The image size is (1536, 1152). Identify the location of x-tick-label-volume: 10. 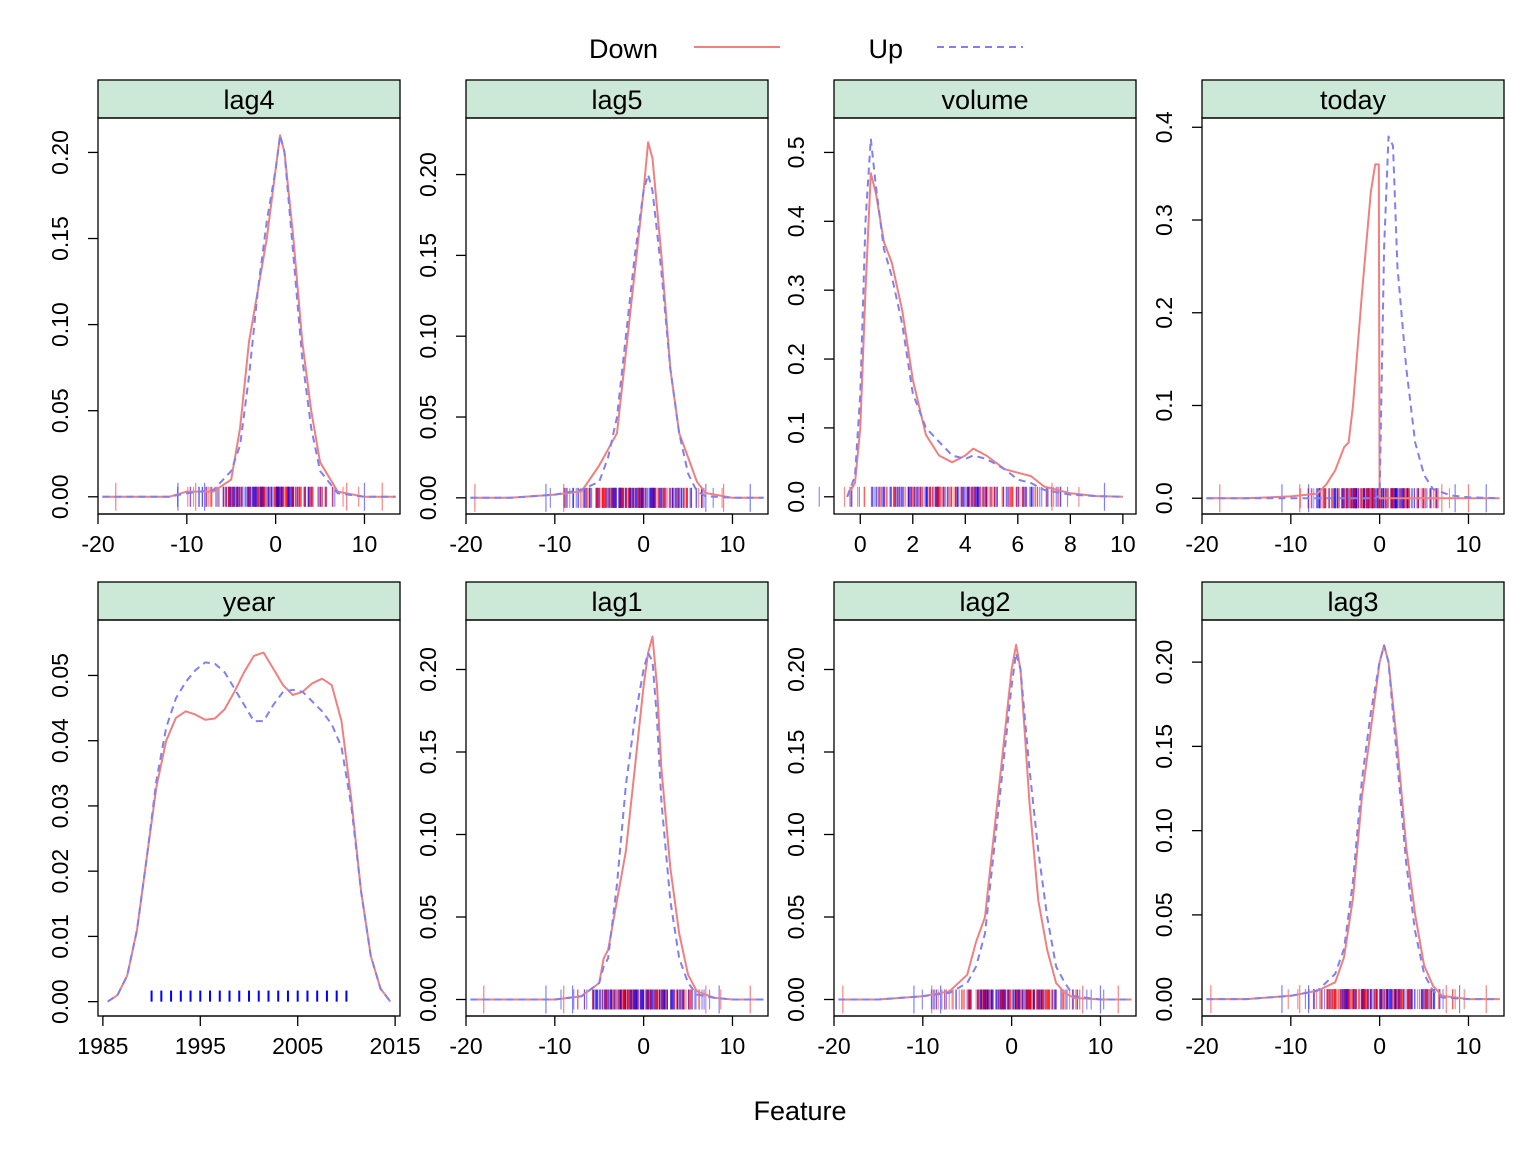
(1123, 544).